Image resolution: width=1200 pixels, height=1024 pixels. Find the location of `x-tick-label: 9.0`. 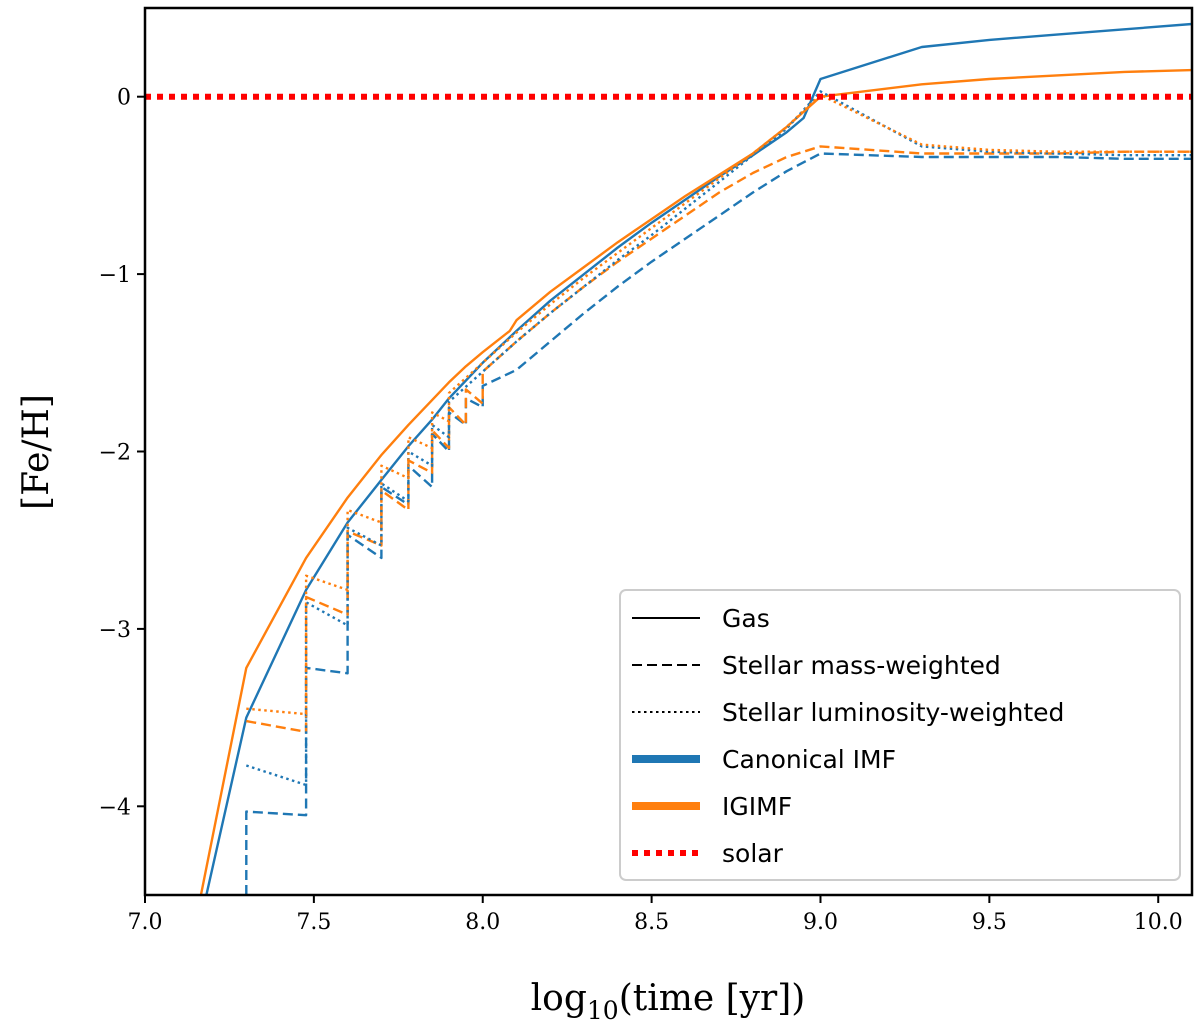

x-tick-label: 9.0 is located at coordinates (820, 922).